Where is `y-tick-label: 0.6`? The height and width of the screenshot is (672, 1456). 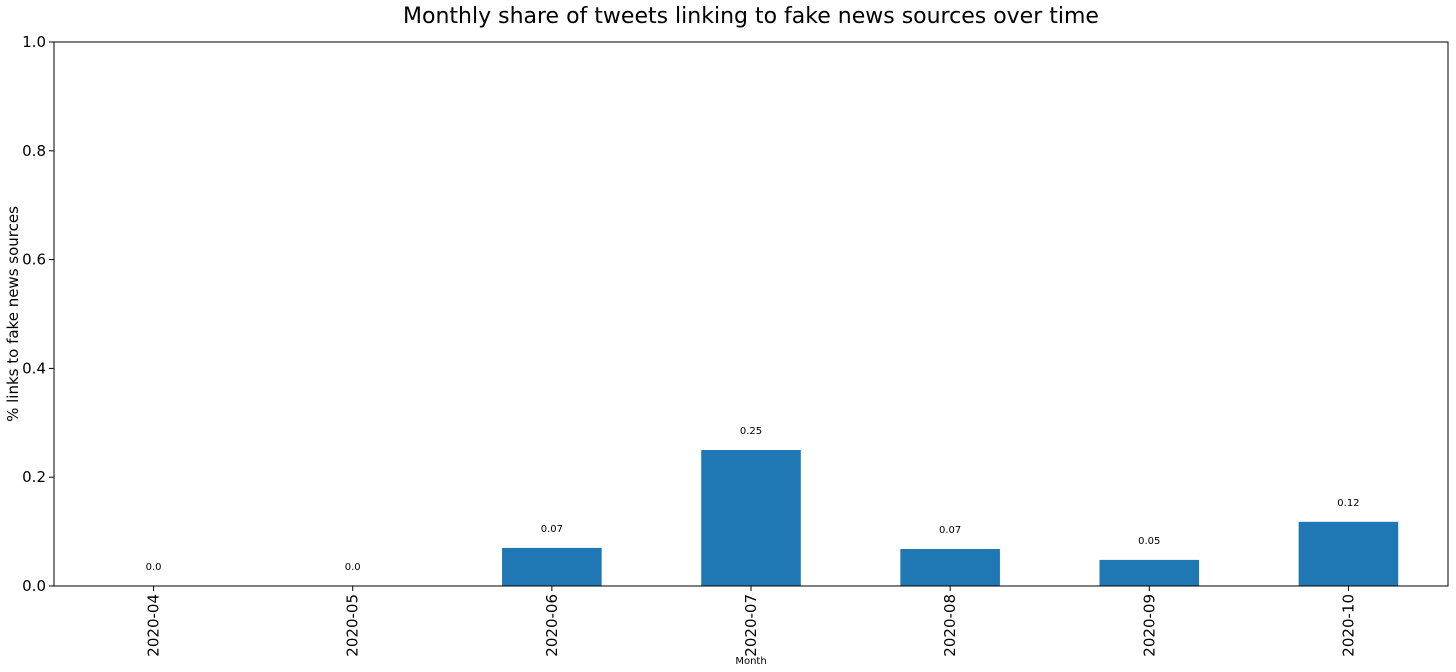
y-tick-label: 0.6 is located at coordinates (34, 260).